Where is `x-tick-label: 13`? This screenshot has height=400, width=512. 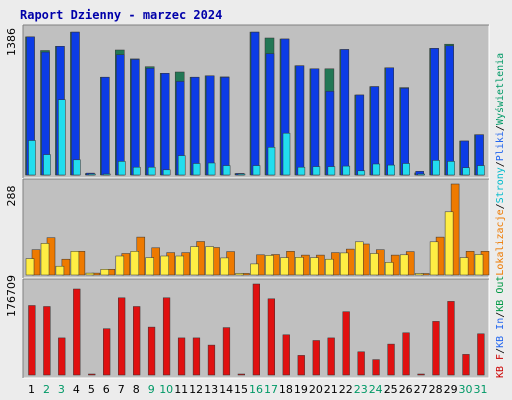 x-tick-label: 13 is located at coordinates (211, 389).